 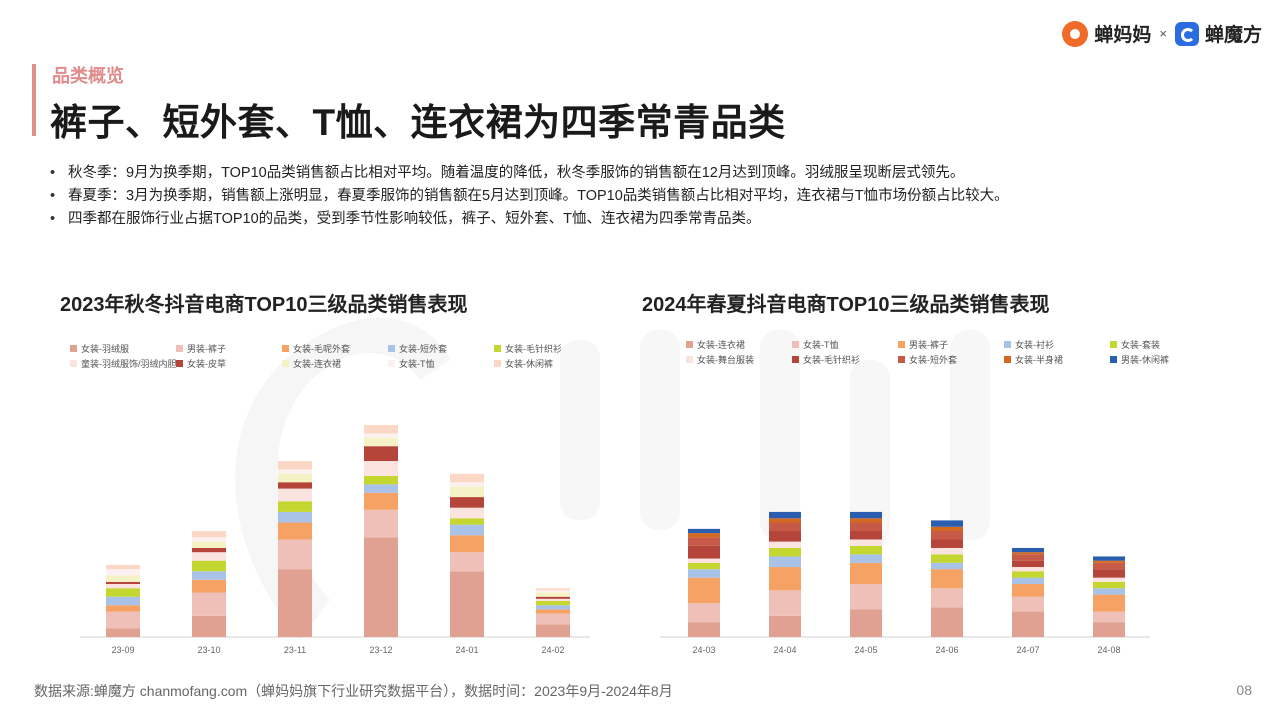 I want to click on x-tick-label: 23-12, so click(x=380, y=650).